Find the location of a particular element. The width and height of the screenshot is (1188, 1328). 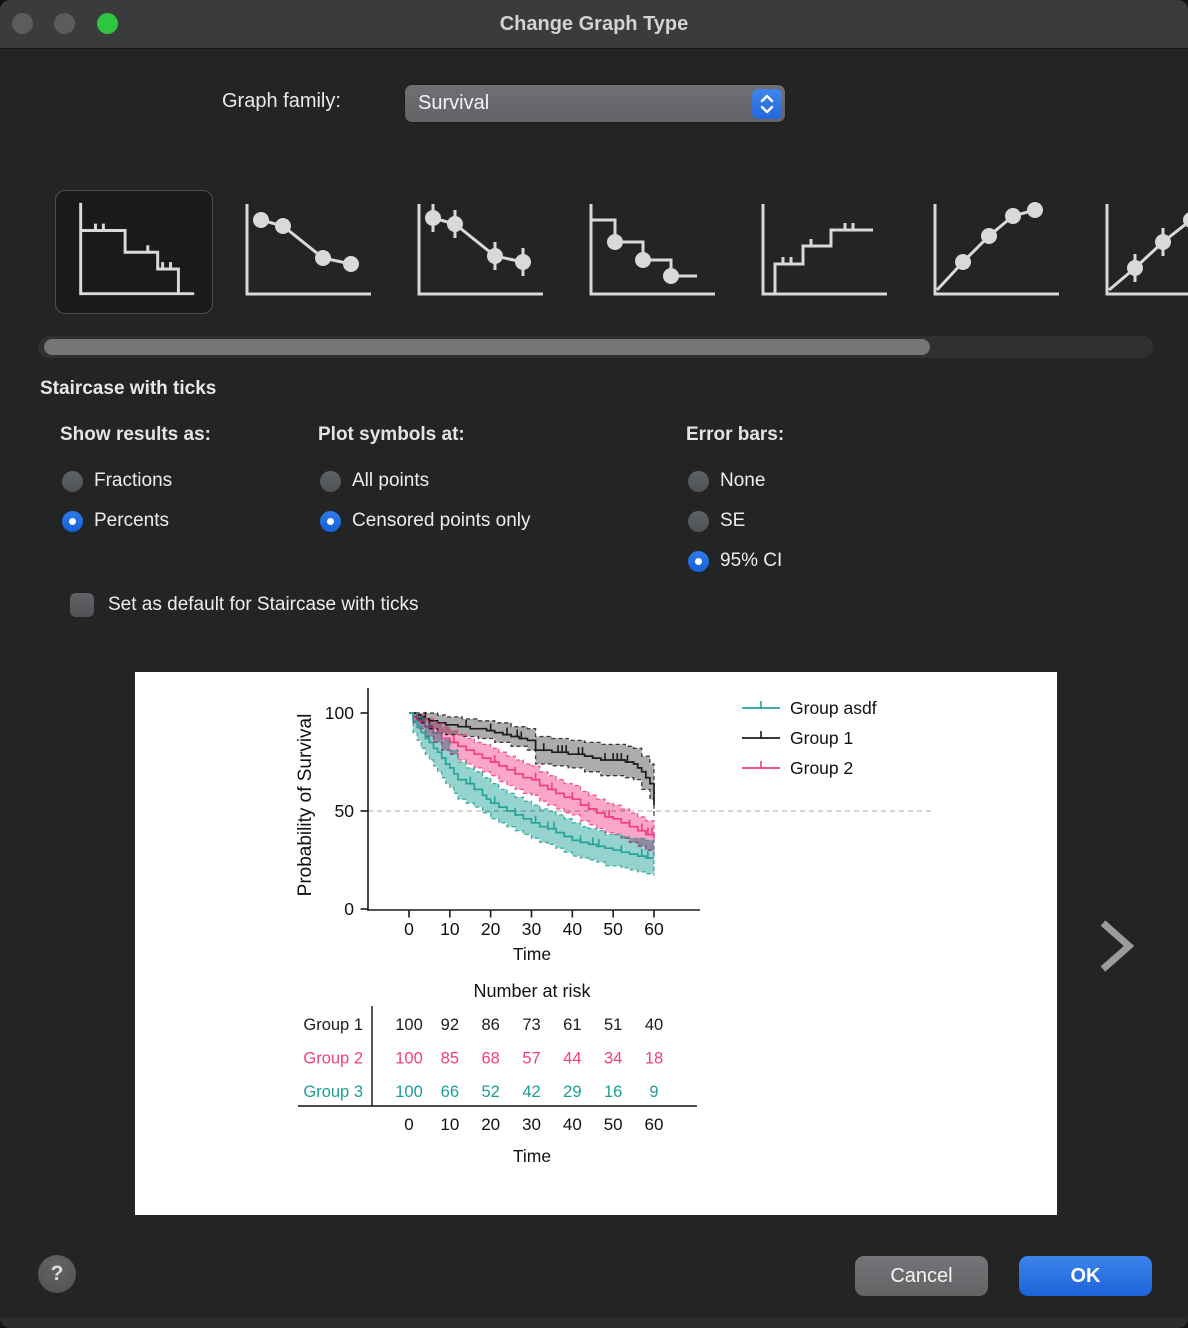

ci-band-edge is located at coordinates (532, 764).